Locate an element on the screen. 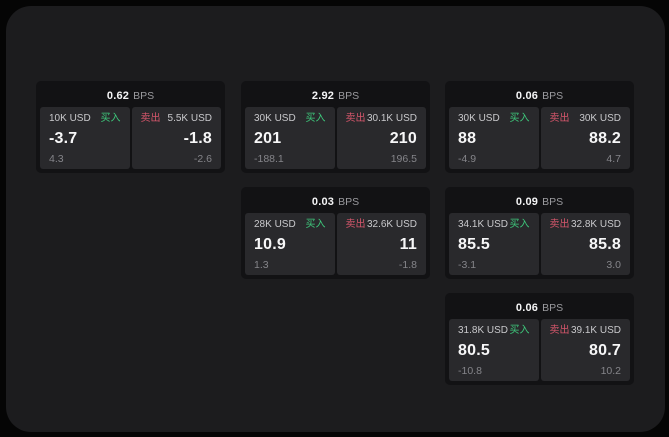 The image size is (669, 437). sell-amount: 5.5K USD is located at coordinates (189, 118).